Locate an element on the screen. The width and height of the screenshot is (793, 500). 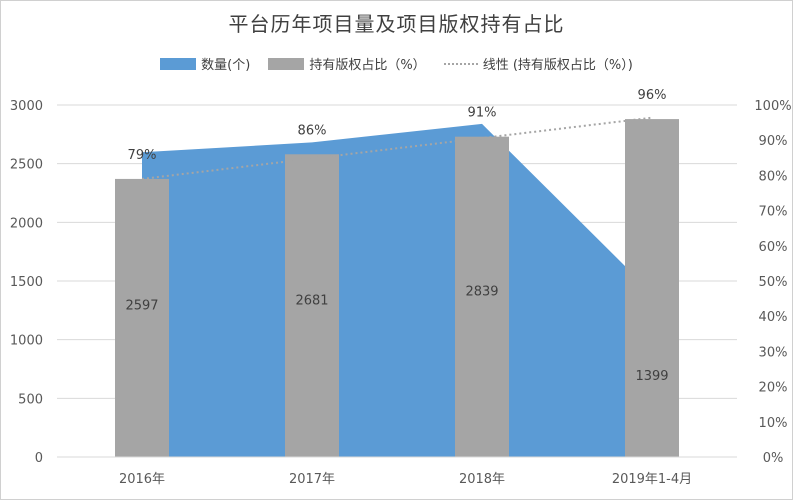
legend-swatch-trendline is located at coordinates (460, 63).